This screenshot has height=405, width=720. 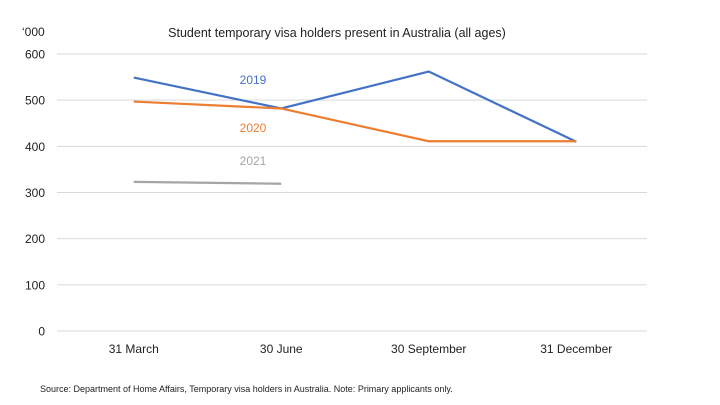 What do you see at coordinates (134, 349) in the screenshot?
I see `x-tick-label: 31 March` at bounding box center [134, 349].